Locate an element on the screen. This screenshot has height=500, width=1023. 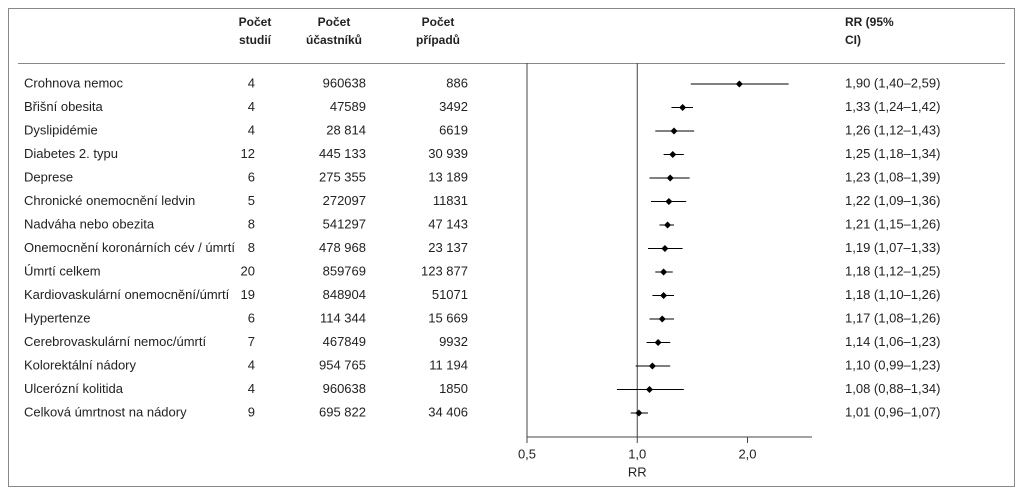
cases-cell: 6619 is located at coordinates (453, 129).